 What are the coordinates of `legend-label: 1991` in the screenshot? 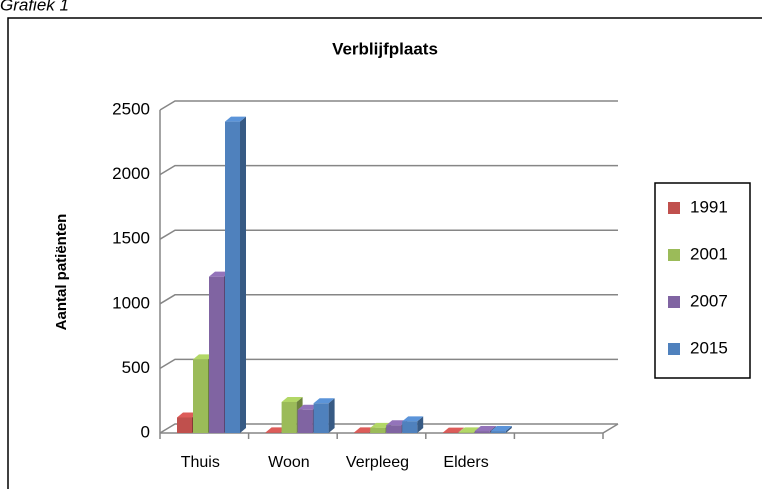 It's located at (709, 206).